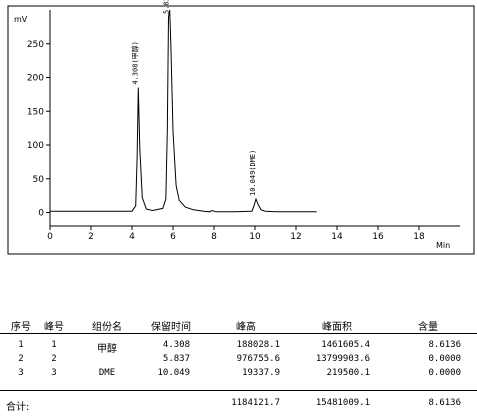 The width and height of the screenshot is (477, 416). Describe the element at coordinates (238, 375) in the screenshot. I see `table-row: 3 3 DME 10.049 19337.9 219500.1 0.0000` at that location.